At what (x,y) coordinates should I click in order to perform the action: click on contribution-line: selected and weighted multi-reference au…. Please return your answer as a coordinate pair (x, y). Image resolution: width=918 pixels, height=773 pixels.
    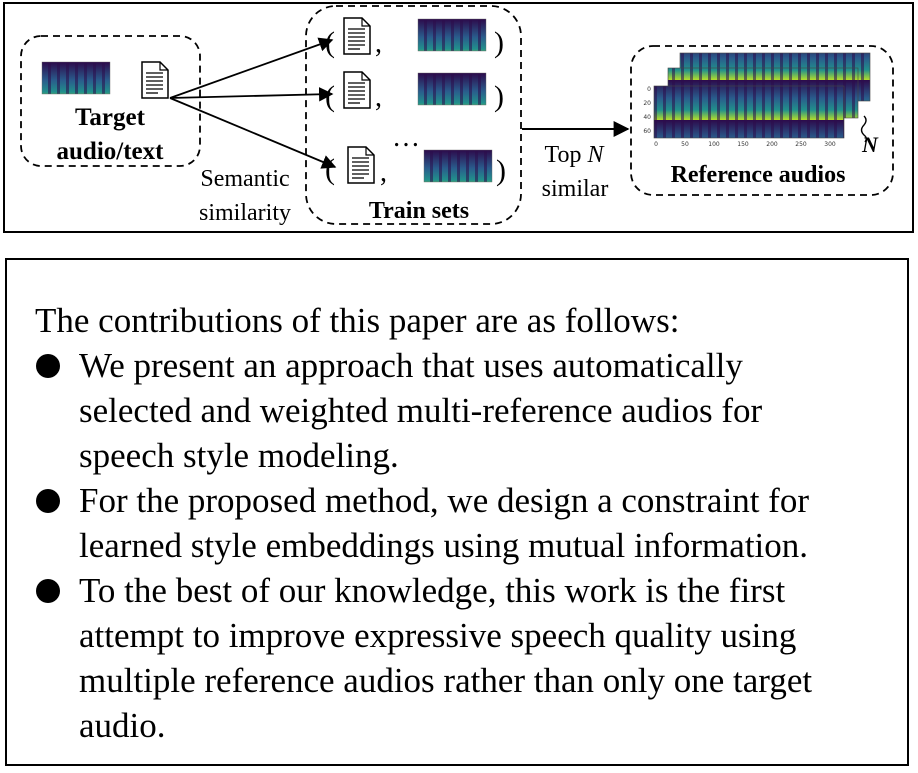
    Looking at the image, I should click on (421, 410).